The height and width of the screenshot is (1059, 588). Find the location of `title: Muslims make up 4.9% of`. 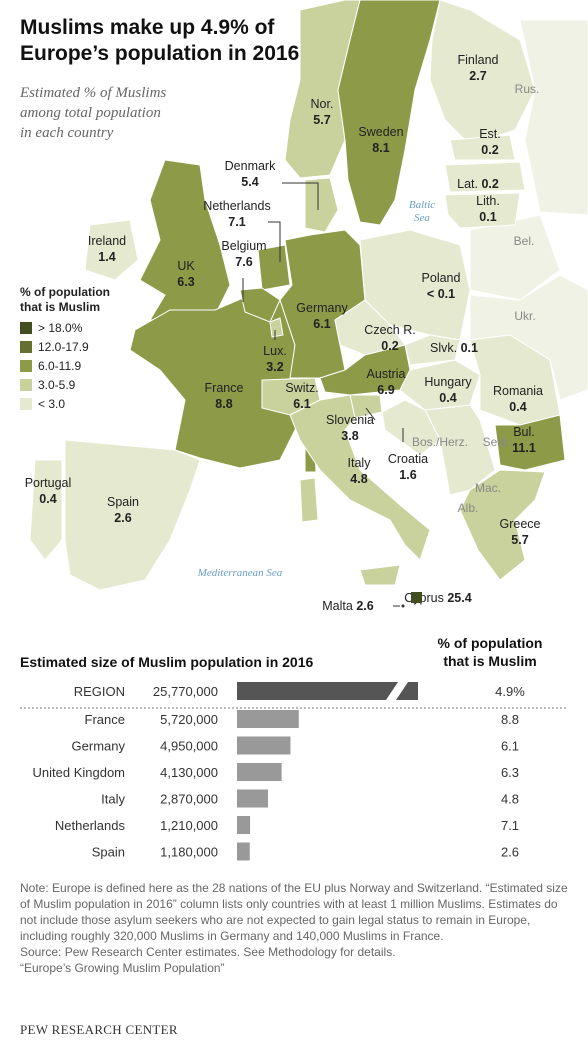

title: Muslims make up 4.9% of is located at coordinates (147, 27).